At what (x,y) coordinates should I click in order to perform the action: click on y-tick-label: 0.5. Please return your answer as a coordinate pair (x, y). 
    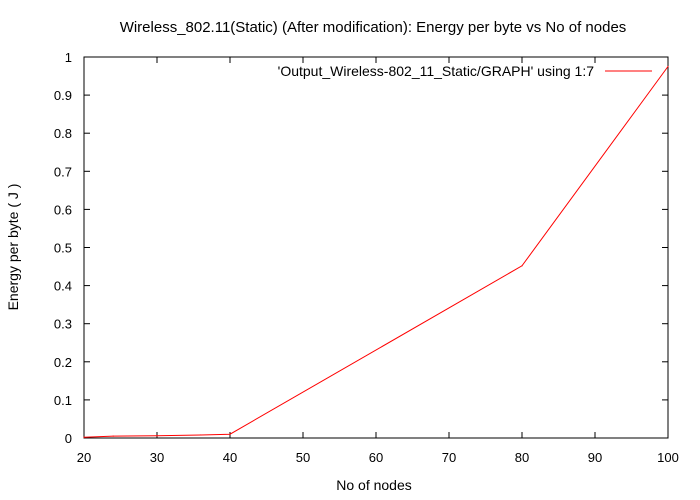
    Looking at the image, I should click on (63, 248).